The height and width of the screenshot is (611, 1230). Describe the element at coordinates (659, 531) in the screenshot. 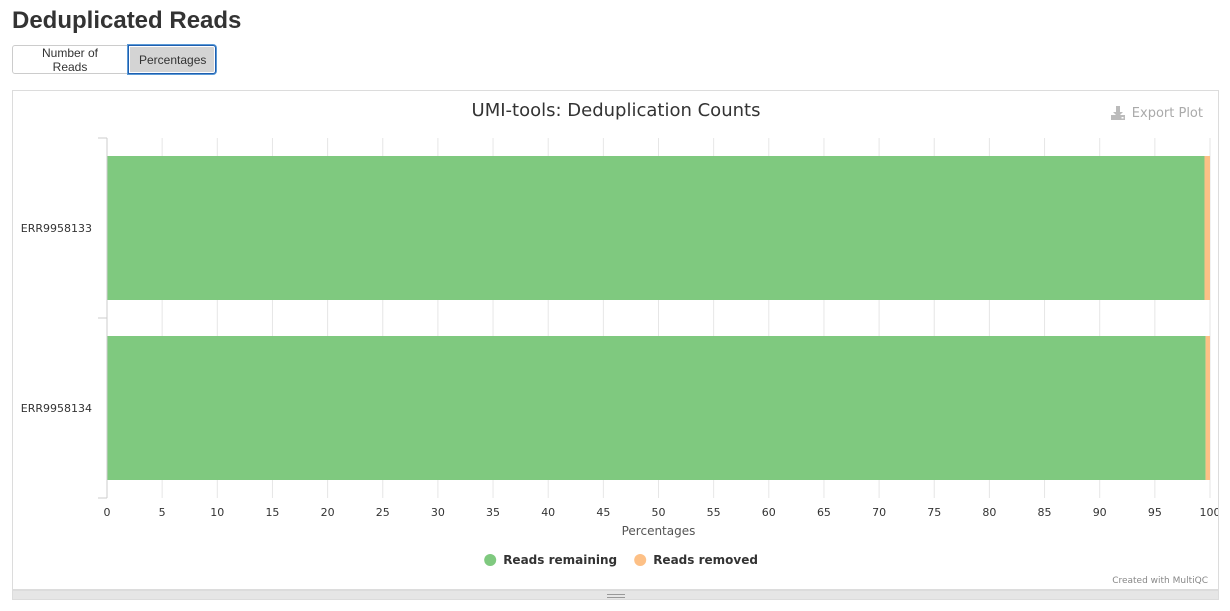

I see `x-axis-label: Percentages` at that location.